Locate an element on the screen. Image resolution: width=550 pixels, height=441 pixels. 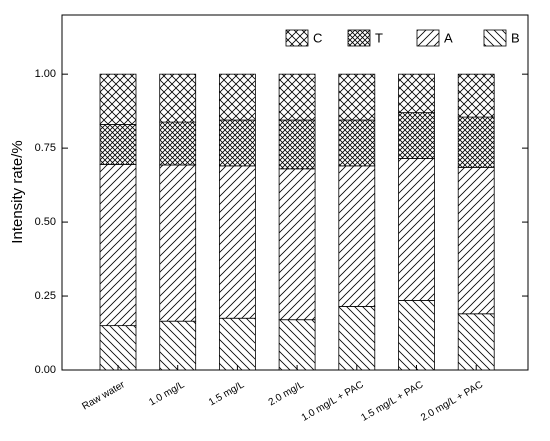
x-tick-label: 1.5 mg/L + PAC is located at coordinates (392, 401).